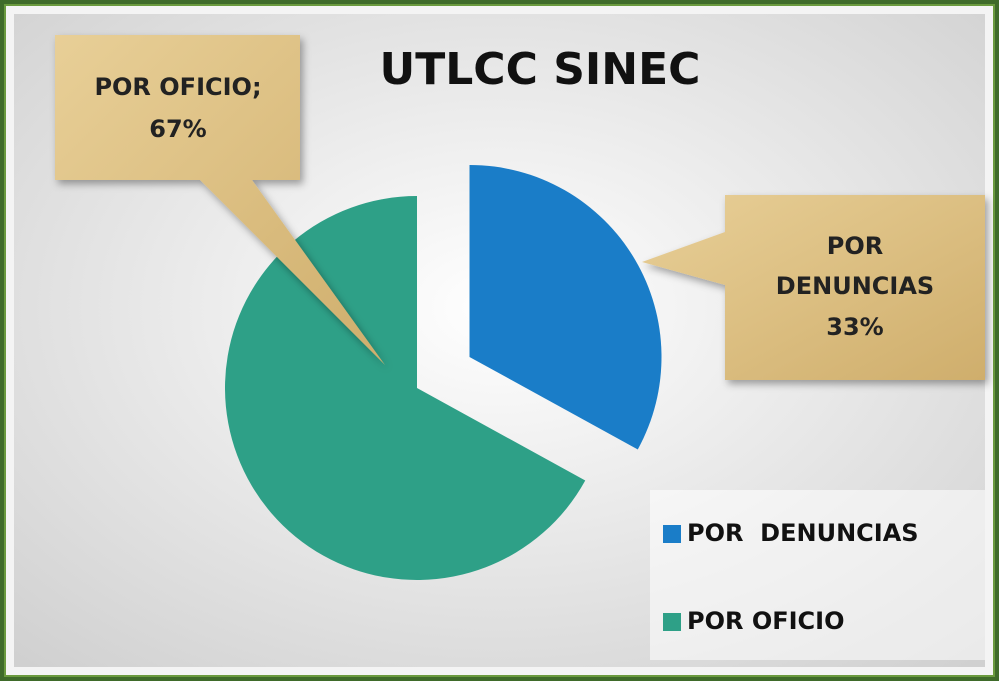 The height and width of the screenshot is (681, 999). I want to click on legend-label: POR DENUNCIAS, so click(803, 533).